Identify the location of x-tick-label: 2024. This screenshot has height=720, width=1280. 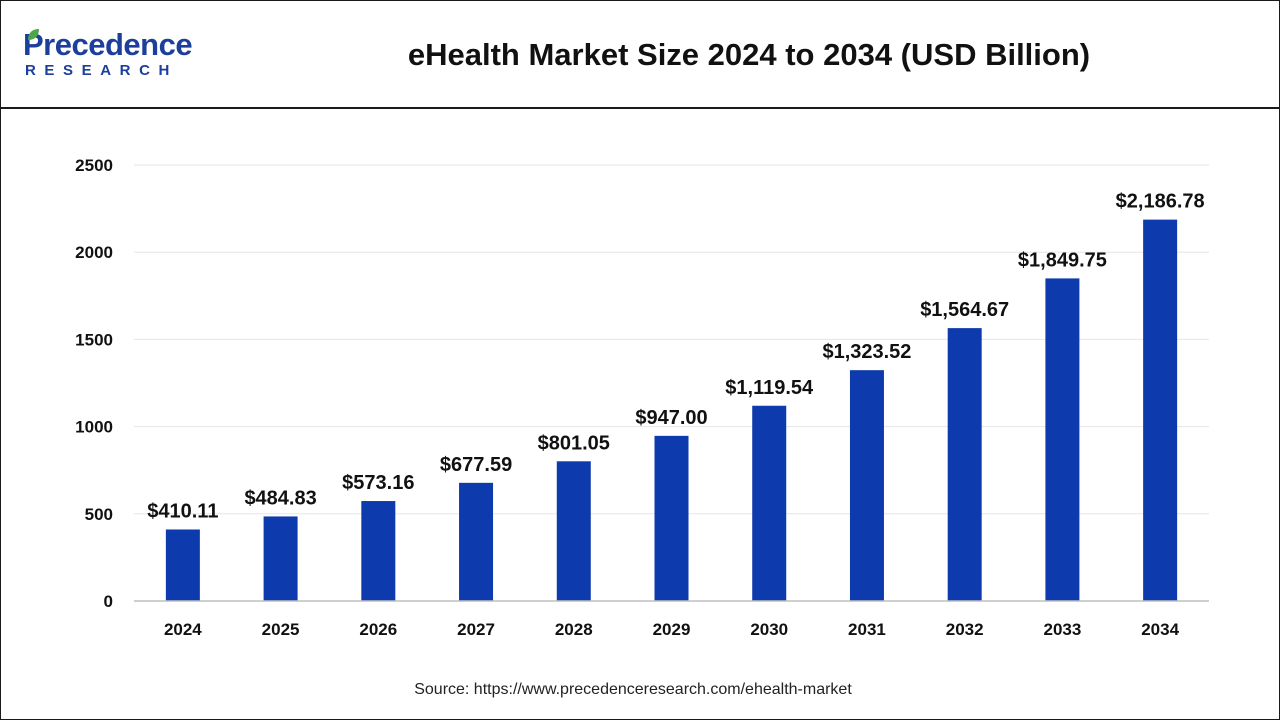
(183, 629).